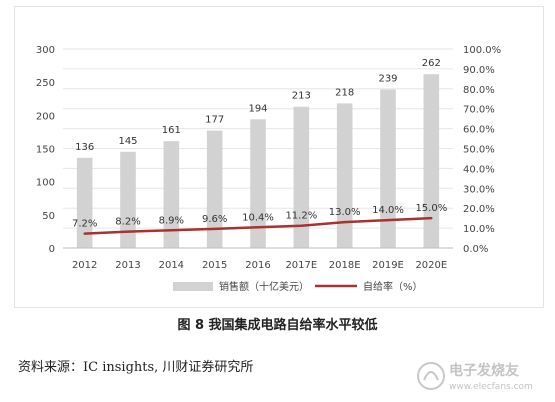 The height and width of the screenshot is (402, 555). Describe the element at coordinates (171, 265) in the screenshot. I see `x-tick-label: 2014` at that location.